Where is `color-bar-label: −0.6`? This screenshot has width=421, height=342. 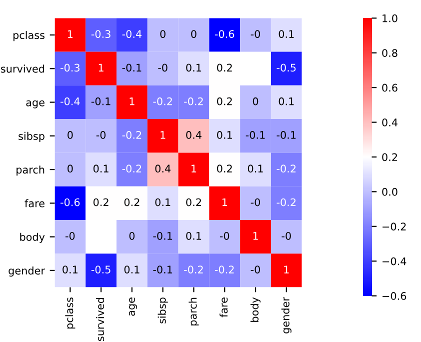
color-bar-label: −0.6 is located at coordinates (394, 296).